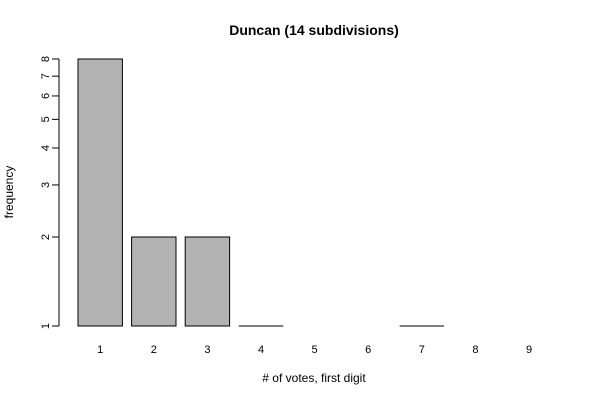 Image resolution: width=600 pixels, height=400 pixels. What do you see at coordinates (529, 350) in the screenshot?
I see `x-tick-label: 9` at bounding box center [529, 350].